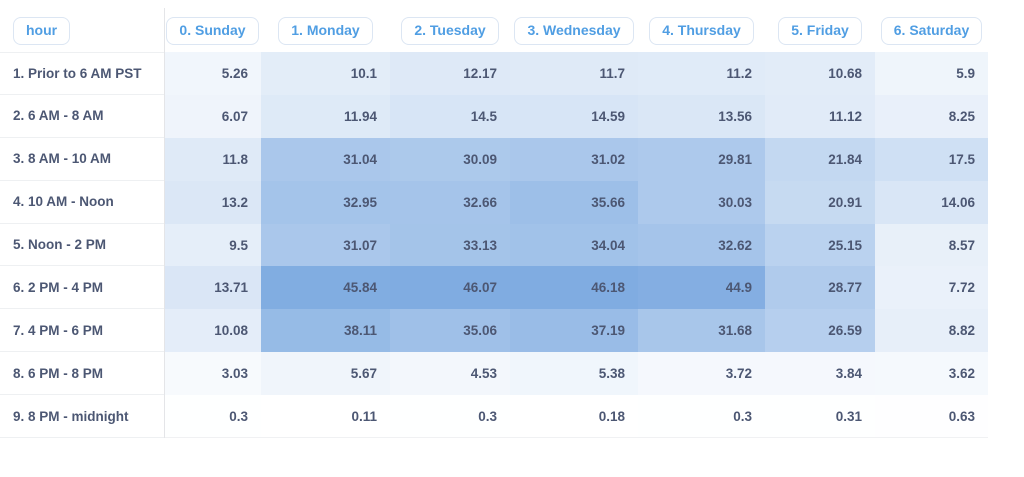 This screenshot has width=1024, height=477. Describe the element at coordinates (164, 223) in the screenshot. I see `header-column-divider-line` at that location.